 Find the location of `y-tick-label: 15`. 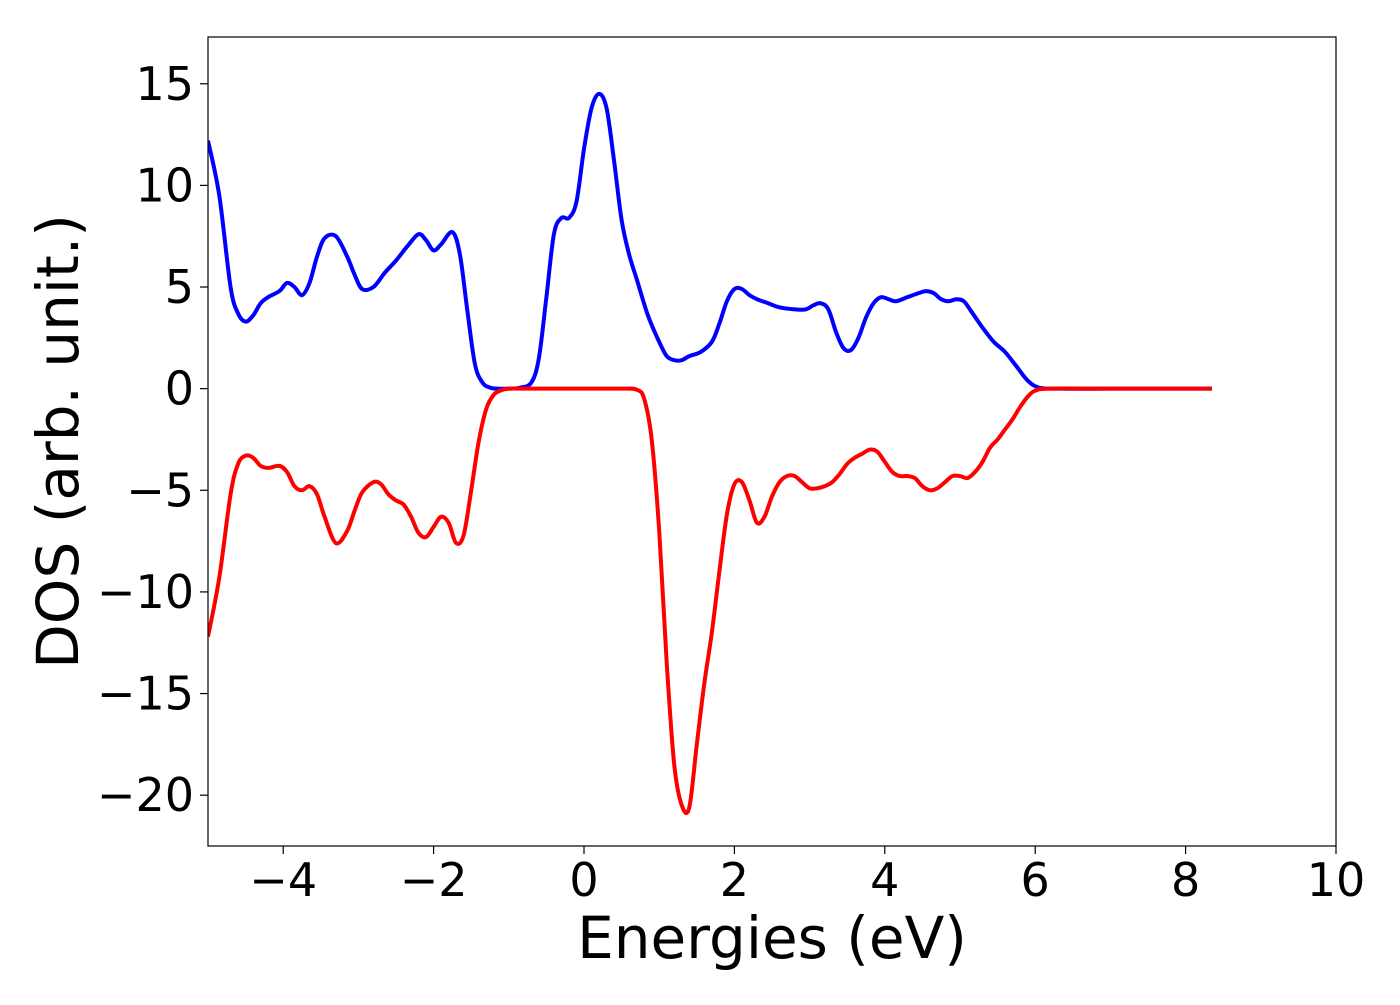

y-tick-label: 15 is located at coordinates (164, 84).